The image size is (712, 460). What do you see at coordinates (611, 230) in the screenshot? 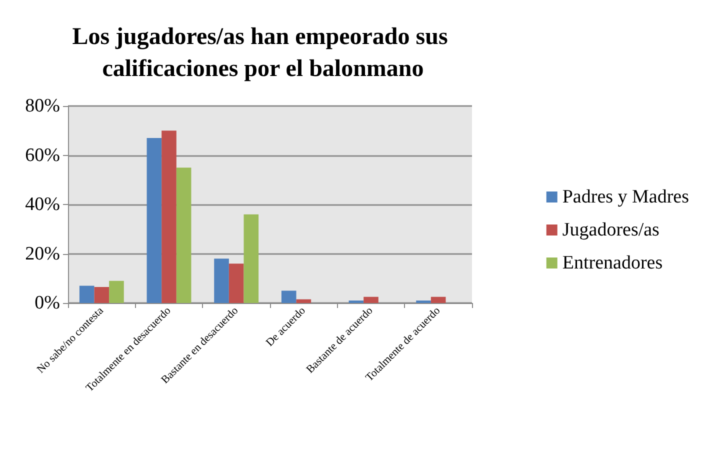
I see `legend-label: Jugadores/as` at bounding box center [611, 230].